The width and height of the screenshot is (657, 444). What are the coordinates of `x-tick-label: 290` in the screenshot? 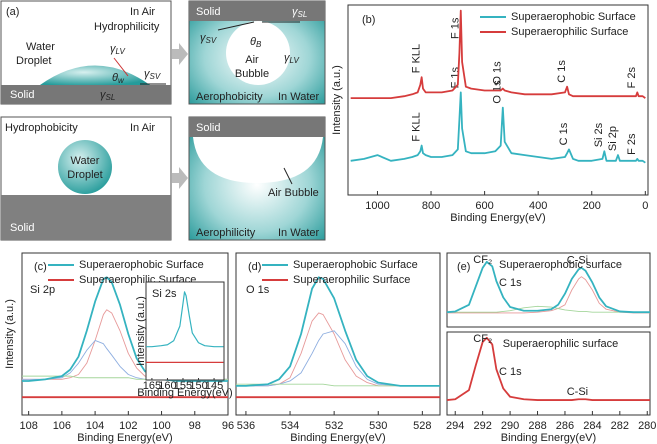 It's located at (510, 426).